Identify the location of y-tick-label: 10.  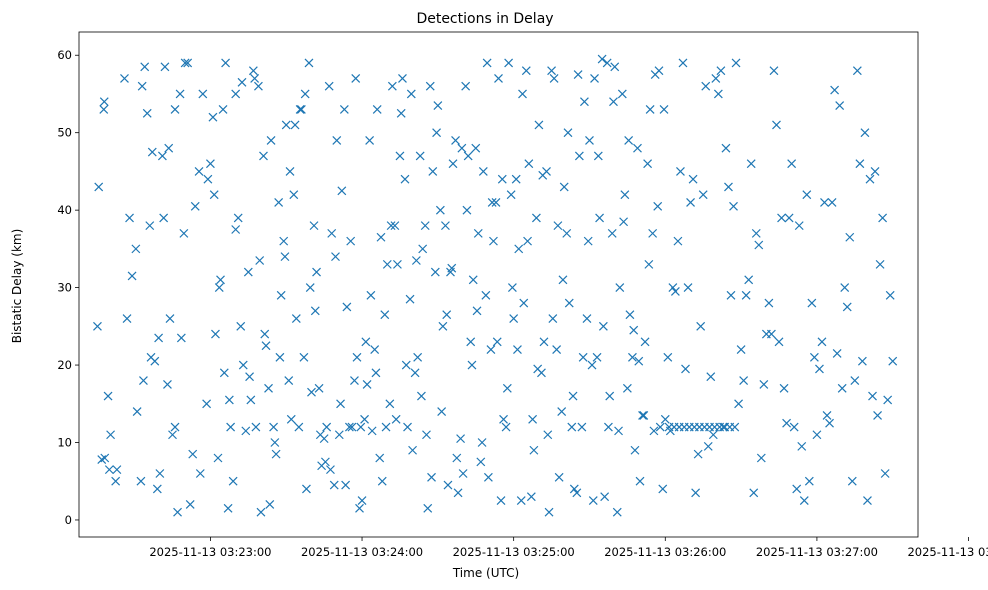
(64, 443).